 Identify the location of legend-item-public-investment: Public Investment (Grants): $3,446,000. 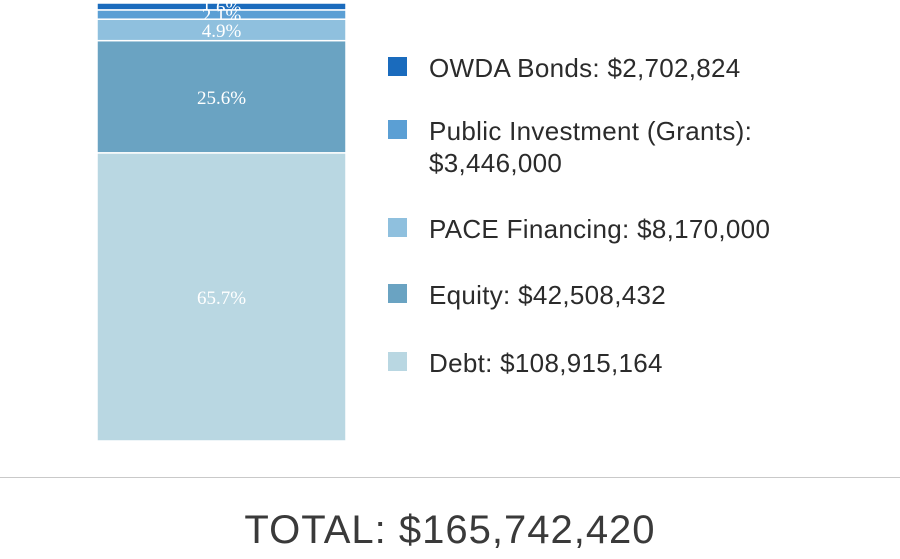
(618, 147).